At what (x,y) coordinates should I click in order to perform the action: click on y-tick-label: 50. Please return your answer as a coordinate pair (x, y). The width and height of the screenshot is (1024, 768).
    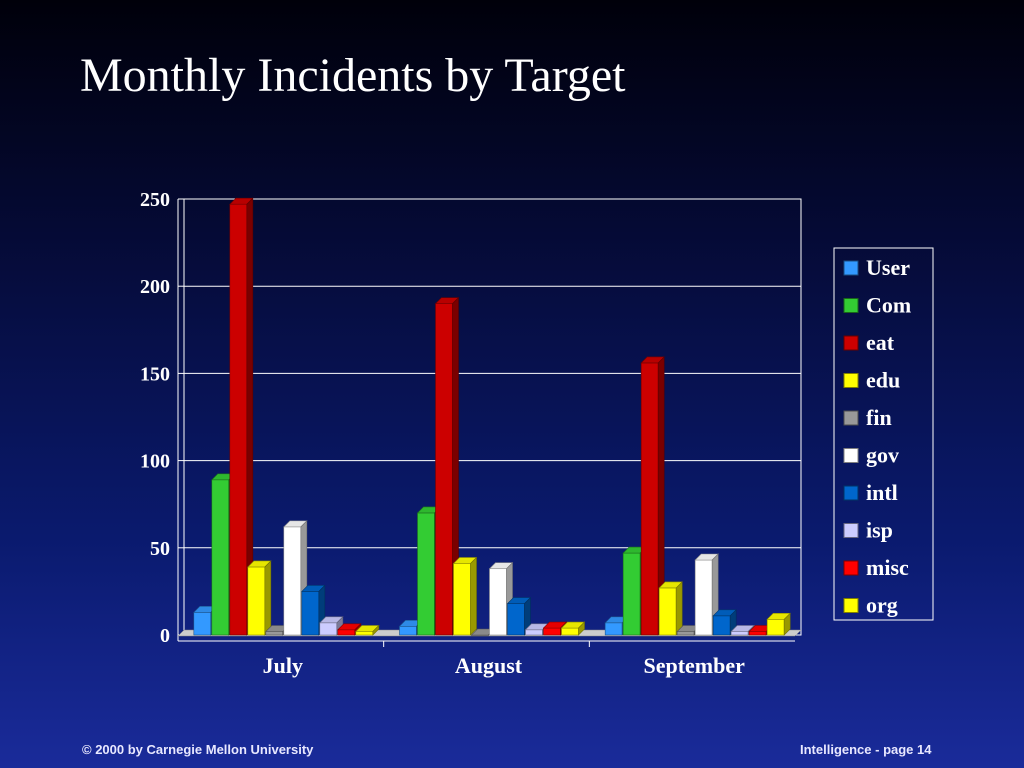
    Looking at the image, I should click on (160, 549).